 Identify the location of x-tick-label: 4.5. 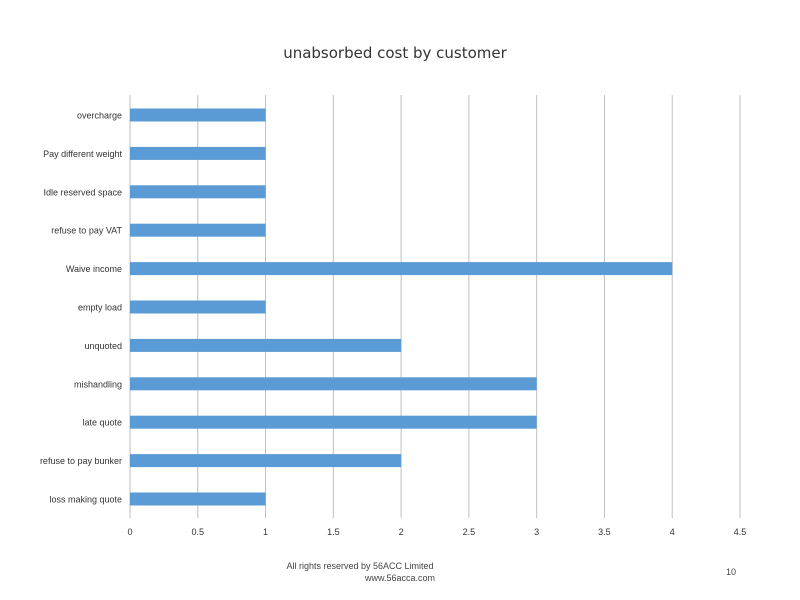
(740, 532).